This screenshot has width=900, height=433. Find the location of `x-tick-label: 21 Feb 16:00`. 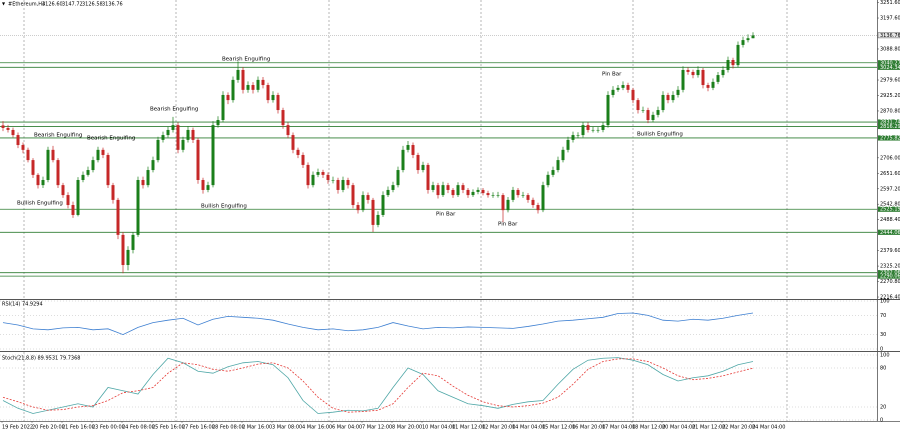

x-tick-label: 21 Feb 16:00 is located at coordinates (78, 428).